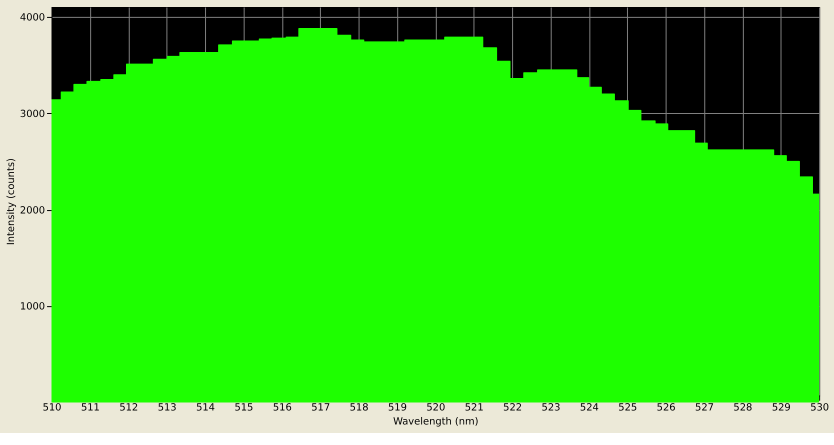 The image size is (834, 445). I want to click on x-tick-label: 513, so click(167, 408).